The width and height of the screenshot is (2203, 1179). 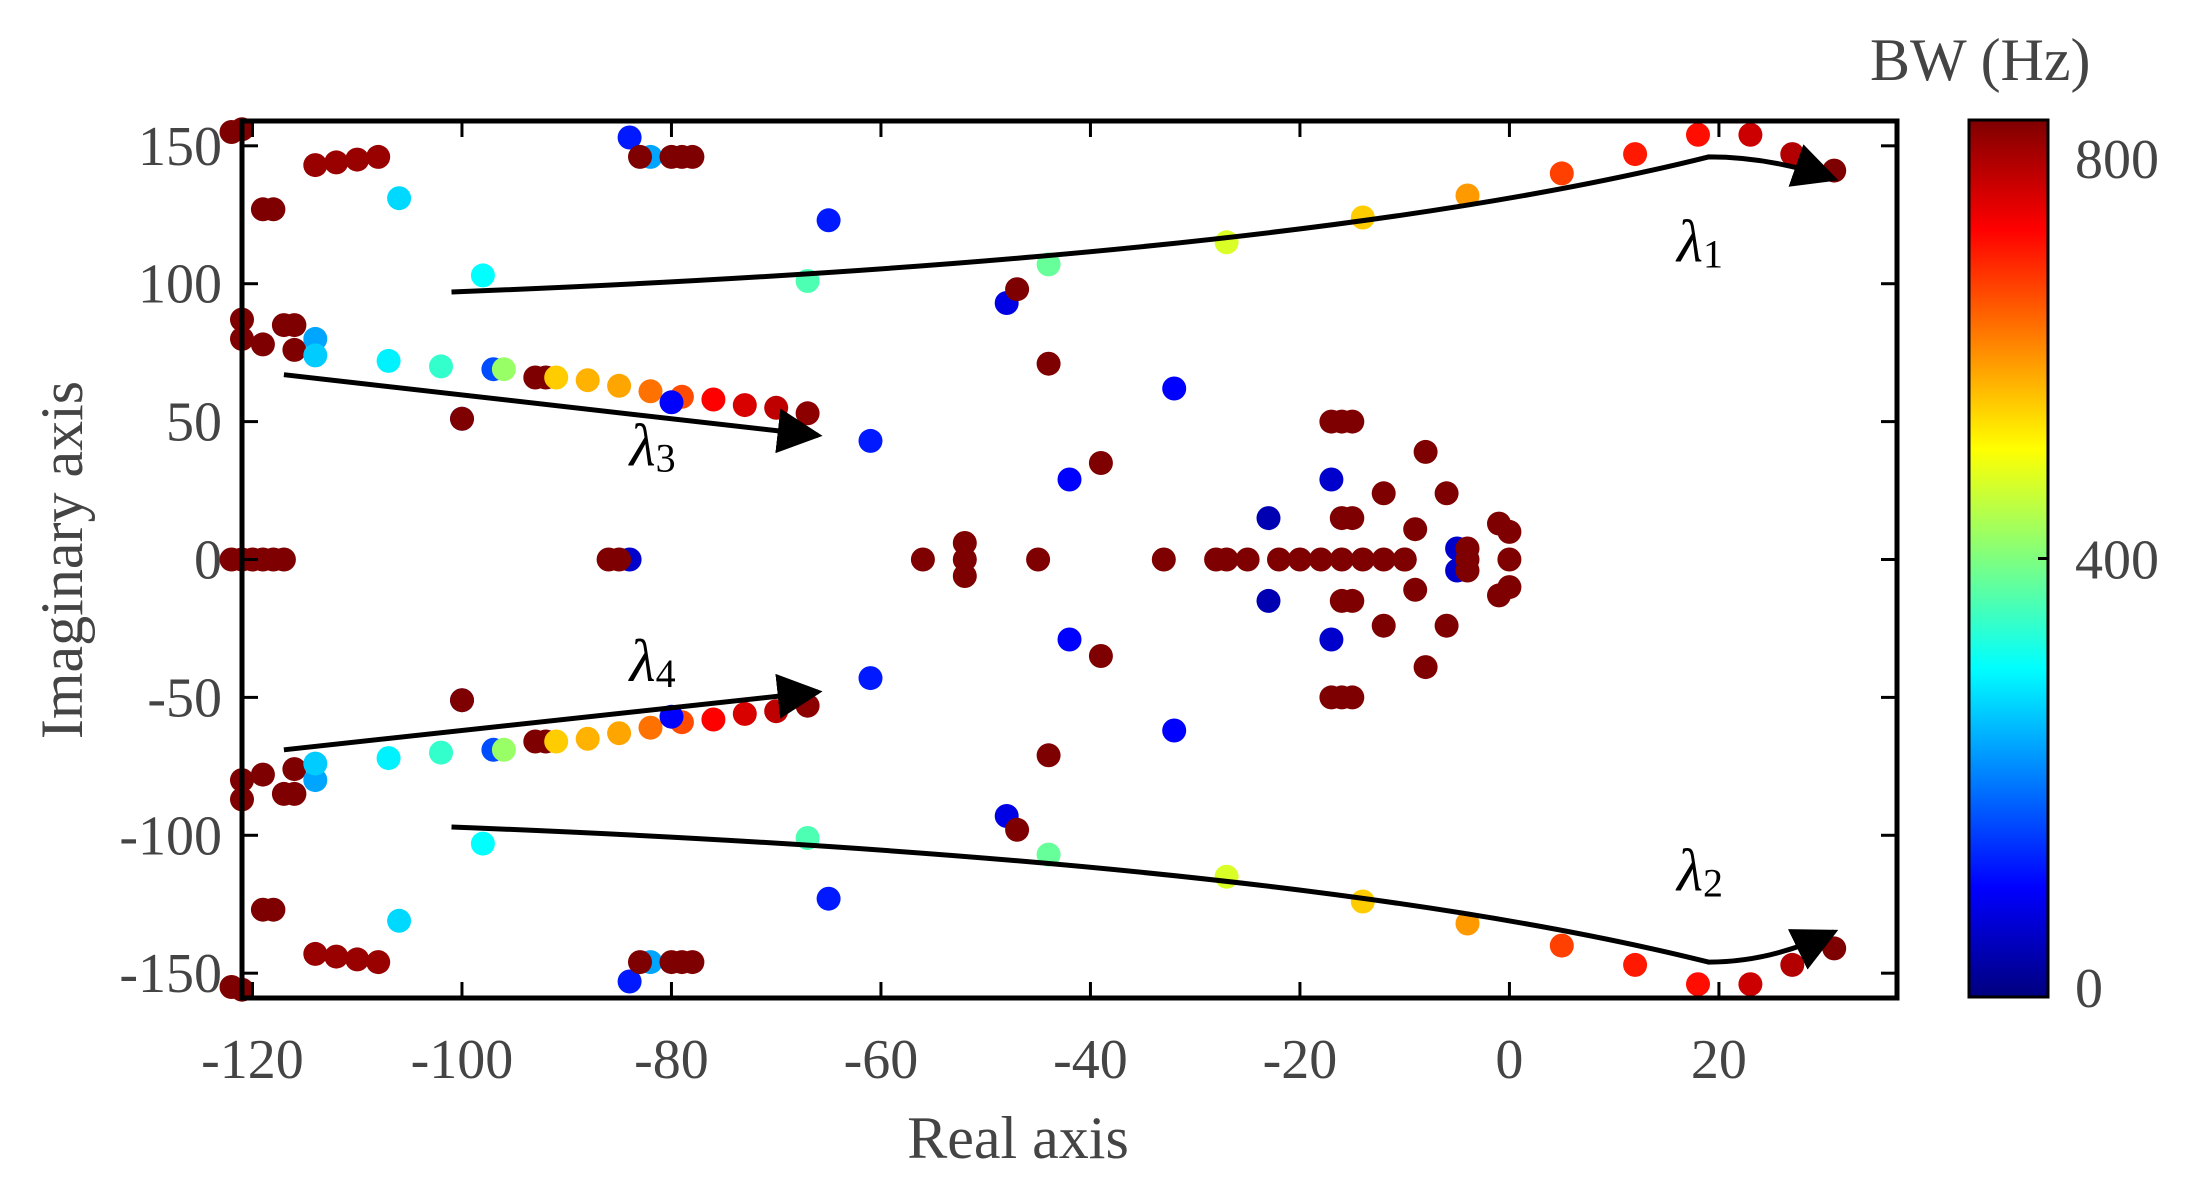 What do you see at coordinates (194, 423) in the screenshot?
I see `y-tick-label: 50` at bounding box center [194, 423].